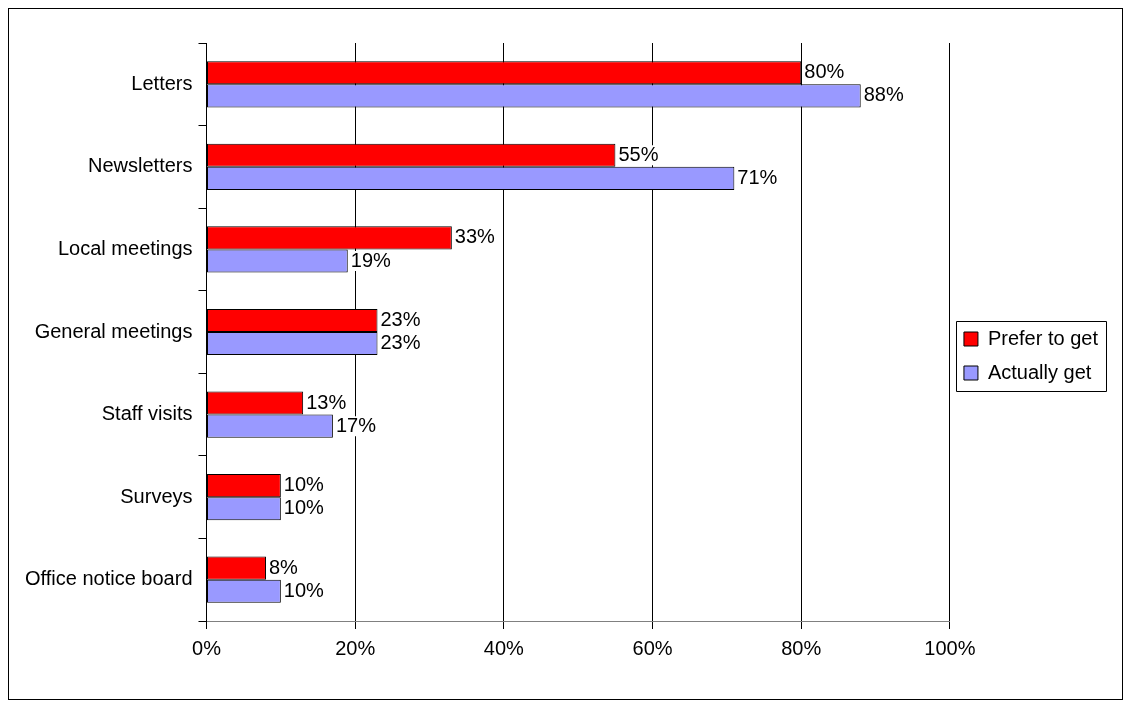  What do you see at coordinates (638, 153) in the screenshot?
I see `data-label: 55%` at bounding box center [638, 153].